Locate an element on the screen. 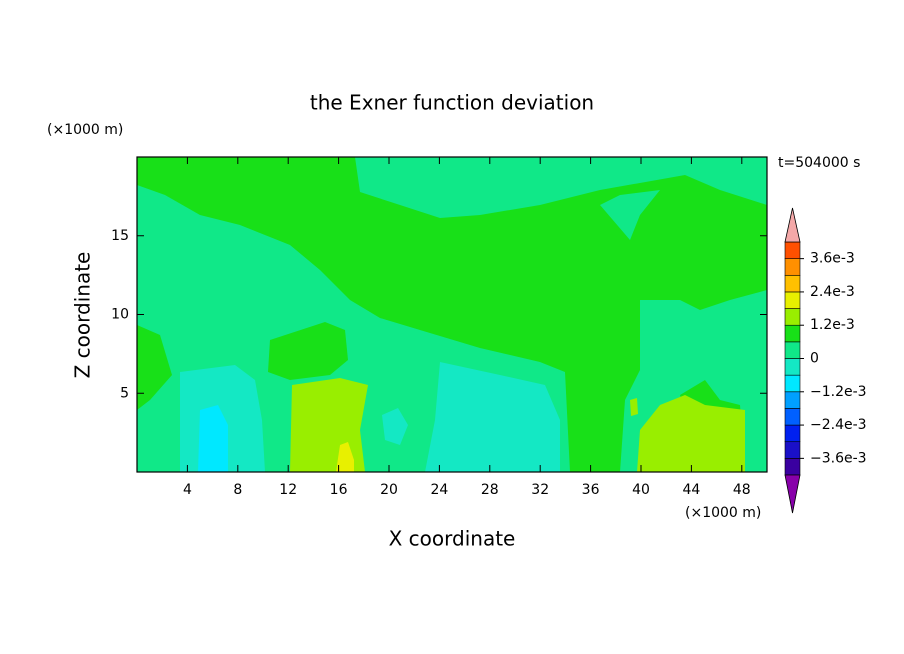 The height and width of the screenshot is (654, 904). x-unit: (×1000 m) is located at coordinates (723, 513).